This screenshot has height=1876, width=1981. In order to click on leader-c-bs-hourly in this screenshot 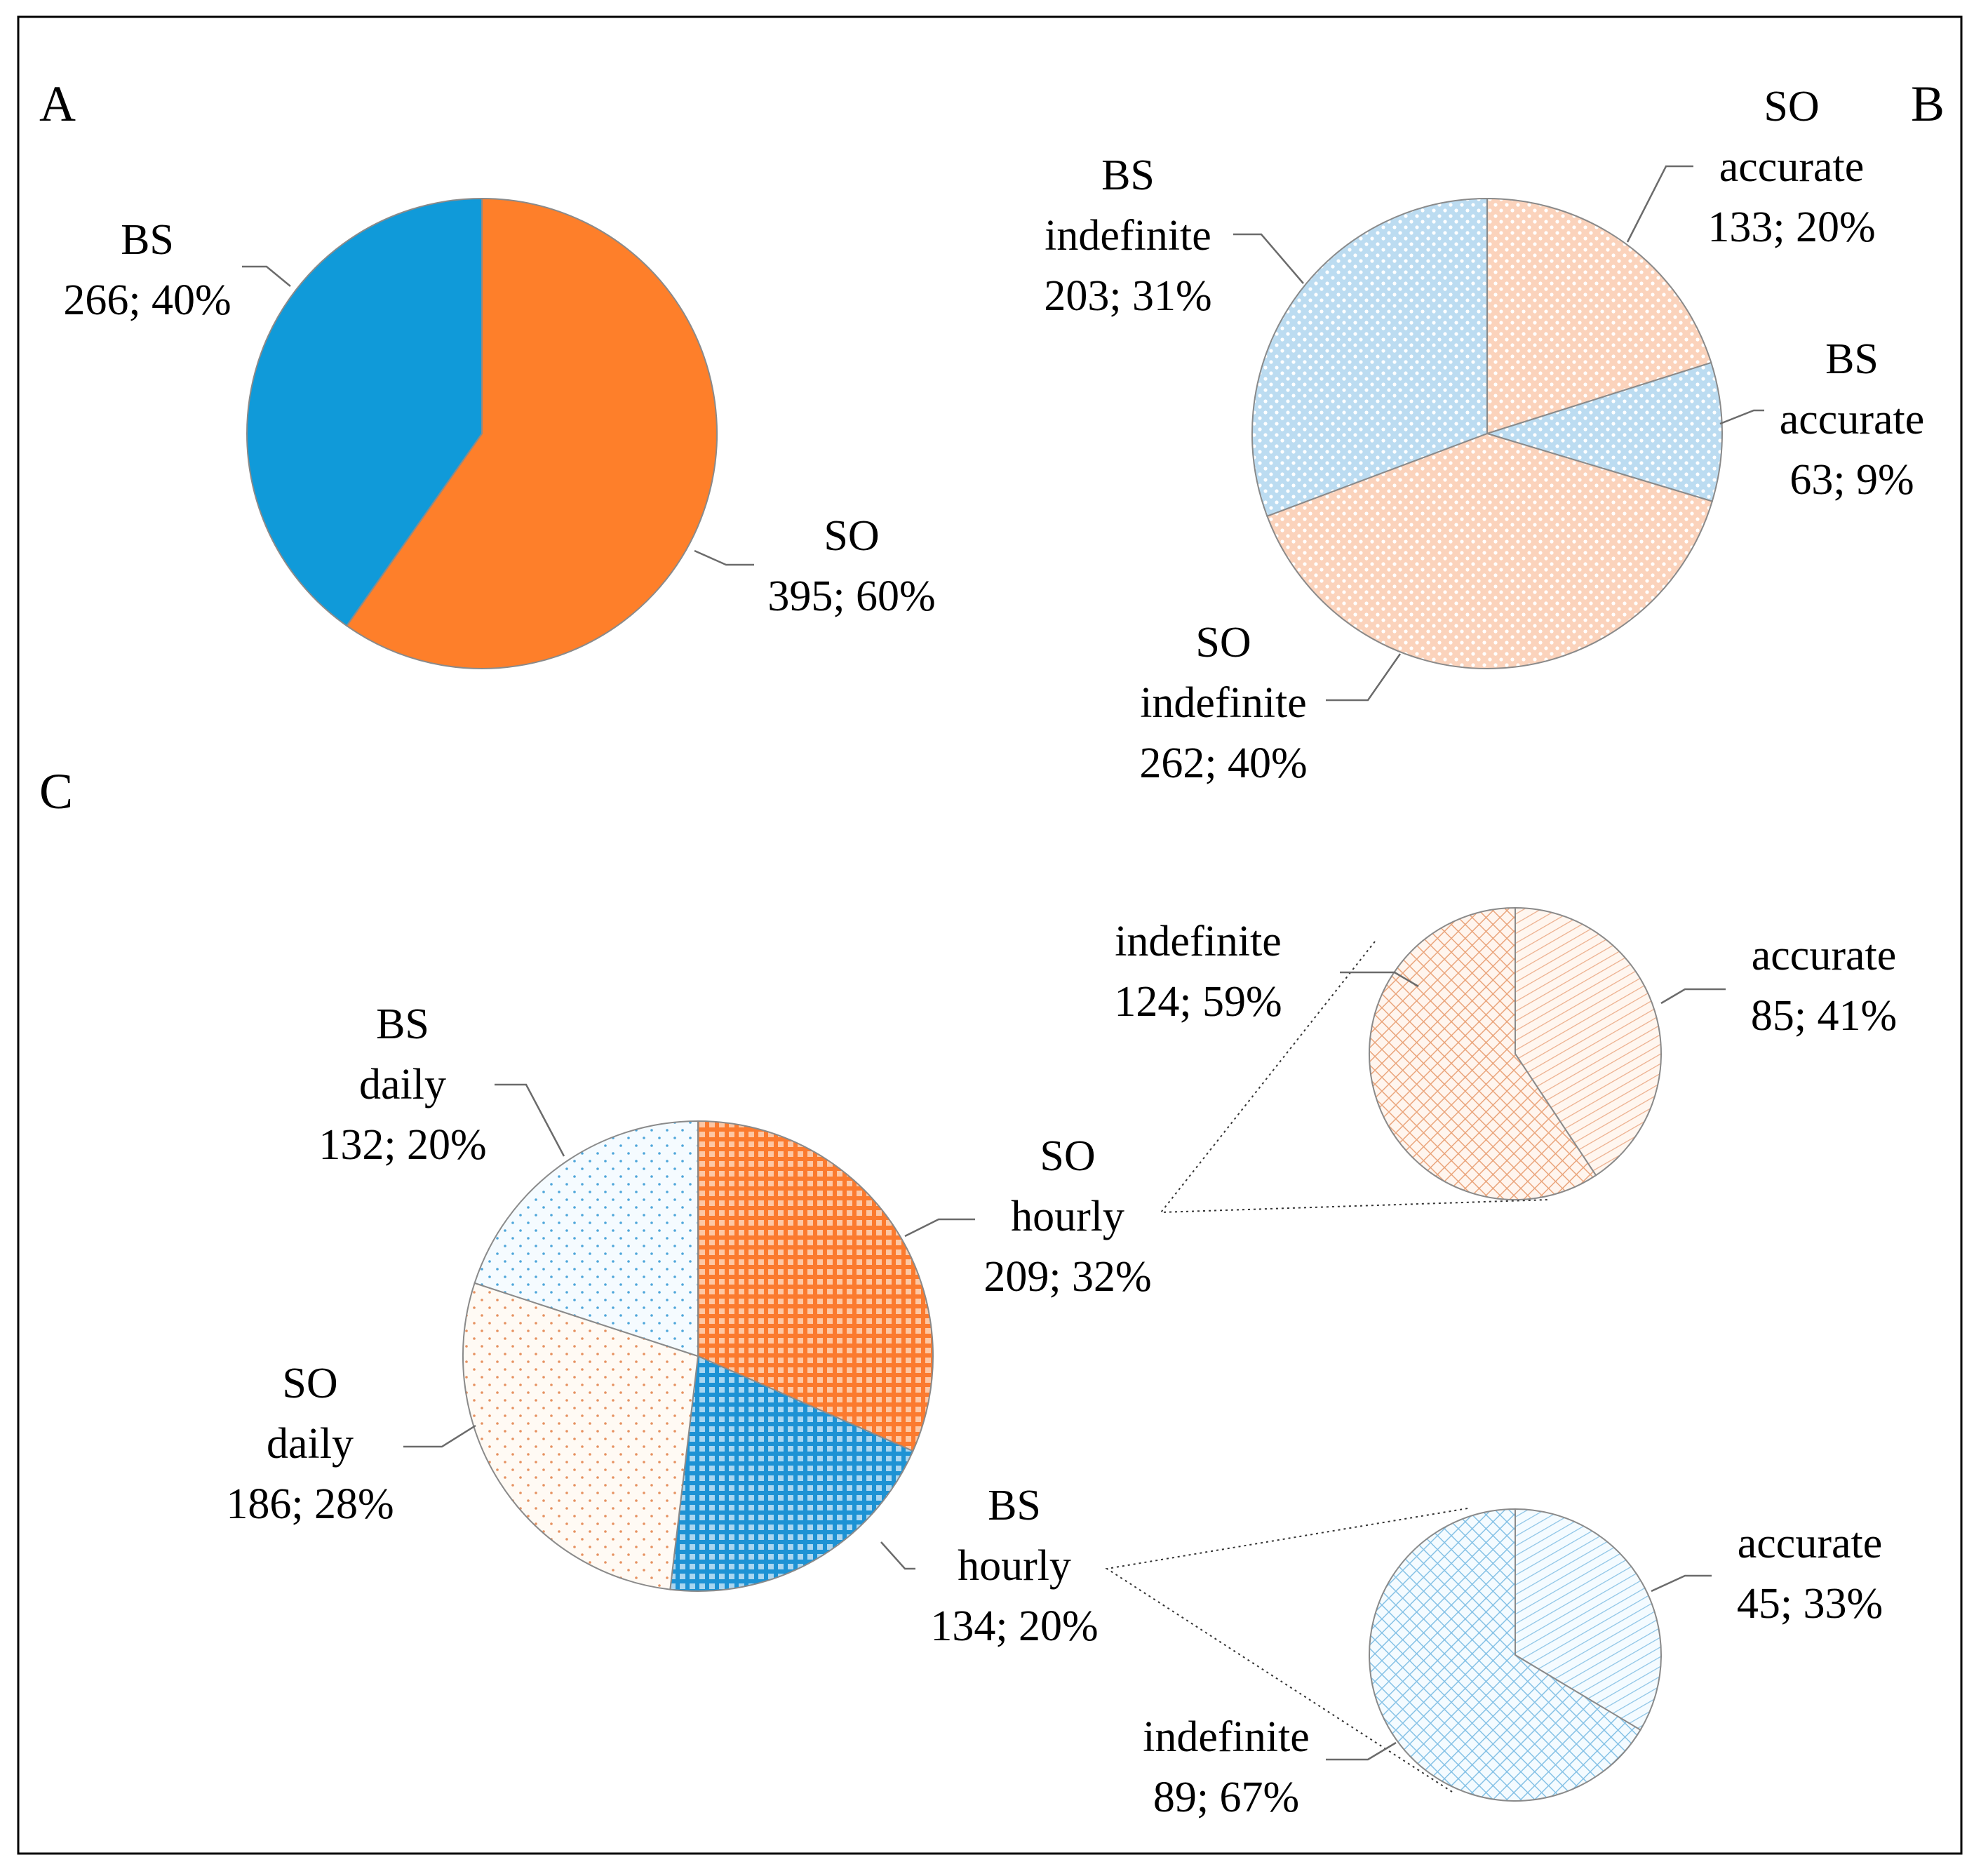, I will do `click(897, 1555)`.